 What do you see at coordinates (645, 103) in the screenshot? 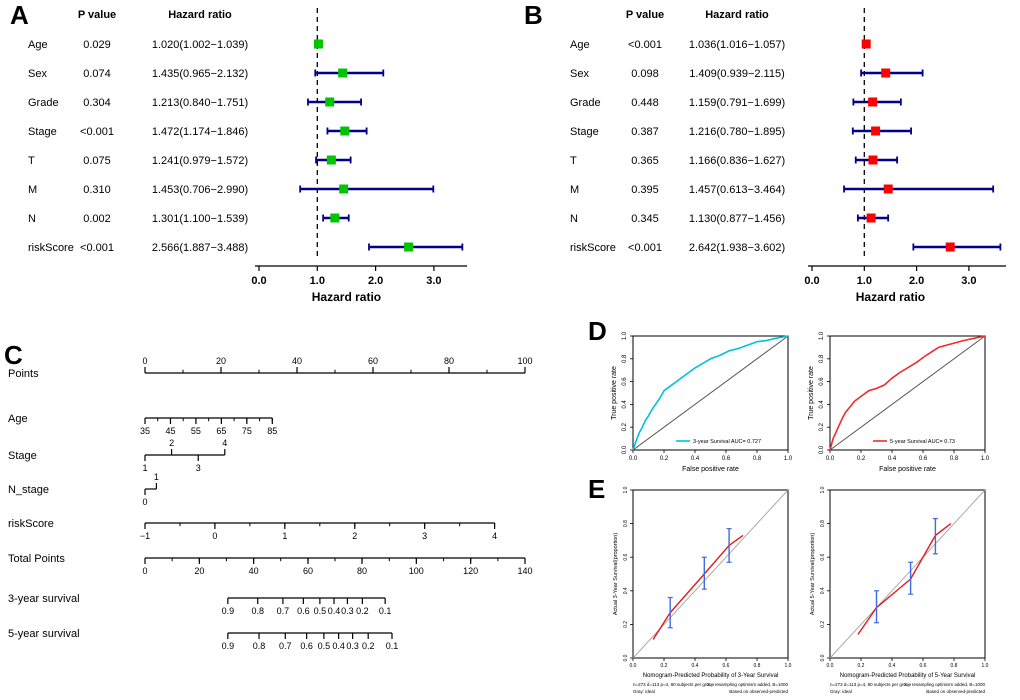
I see `forest-row-pvalue: 0.448` at bounding box center [645, 103].